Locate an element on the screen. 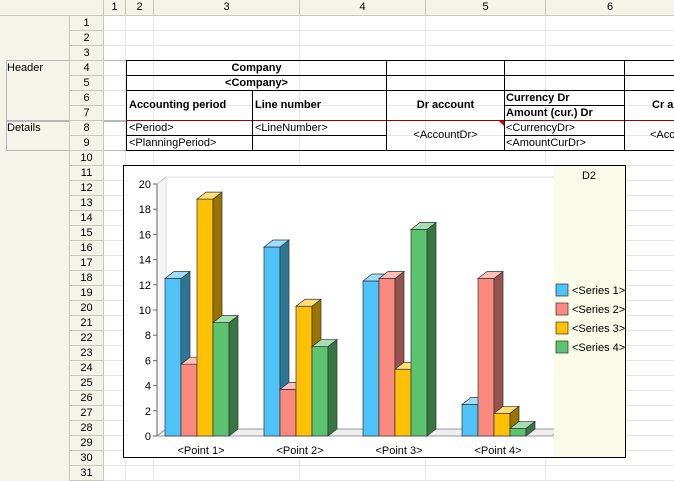 This screenshot has height=481, width=674. dr-account-header: Dr account is located at coordinates (445, 105).